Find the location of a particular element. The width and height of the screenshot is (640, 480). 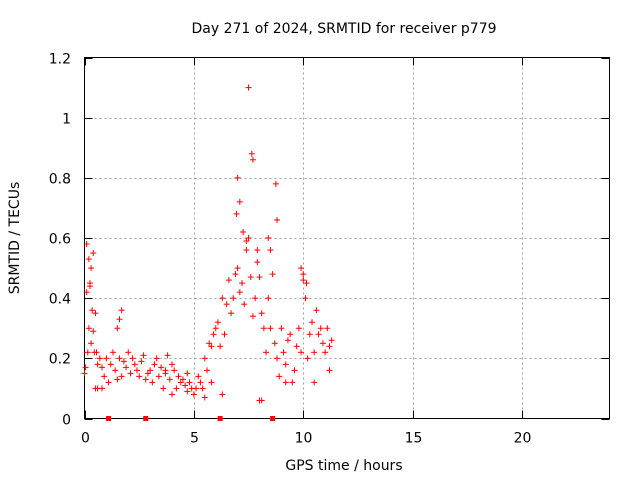

x-tick-label: 10 is located at coordinates (304, 439).